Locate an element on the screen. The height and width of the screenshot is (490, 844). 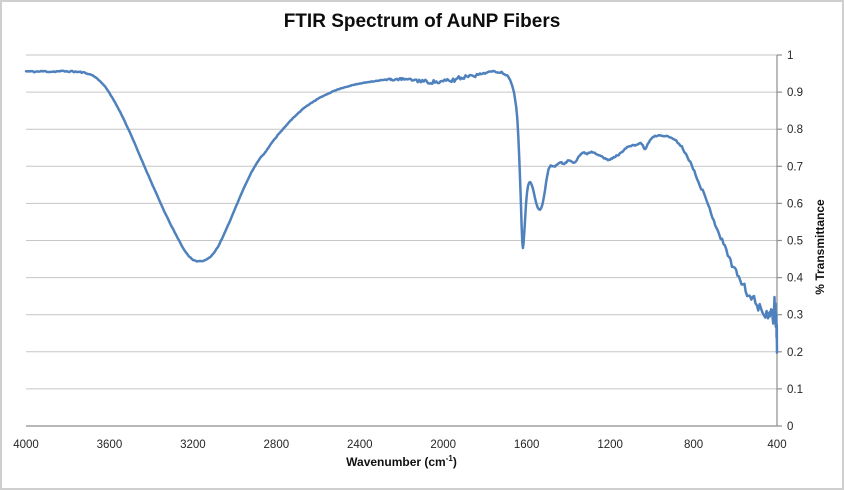
x-tick-label: 1600 is located at coordinates (527, 445).